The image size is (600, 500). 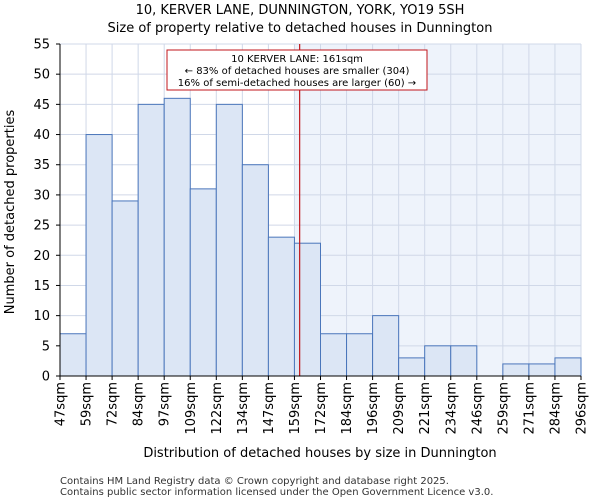 I want to click on y-tick-label: 10, so click(x=41, y=316).